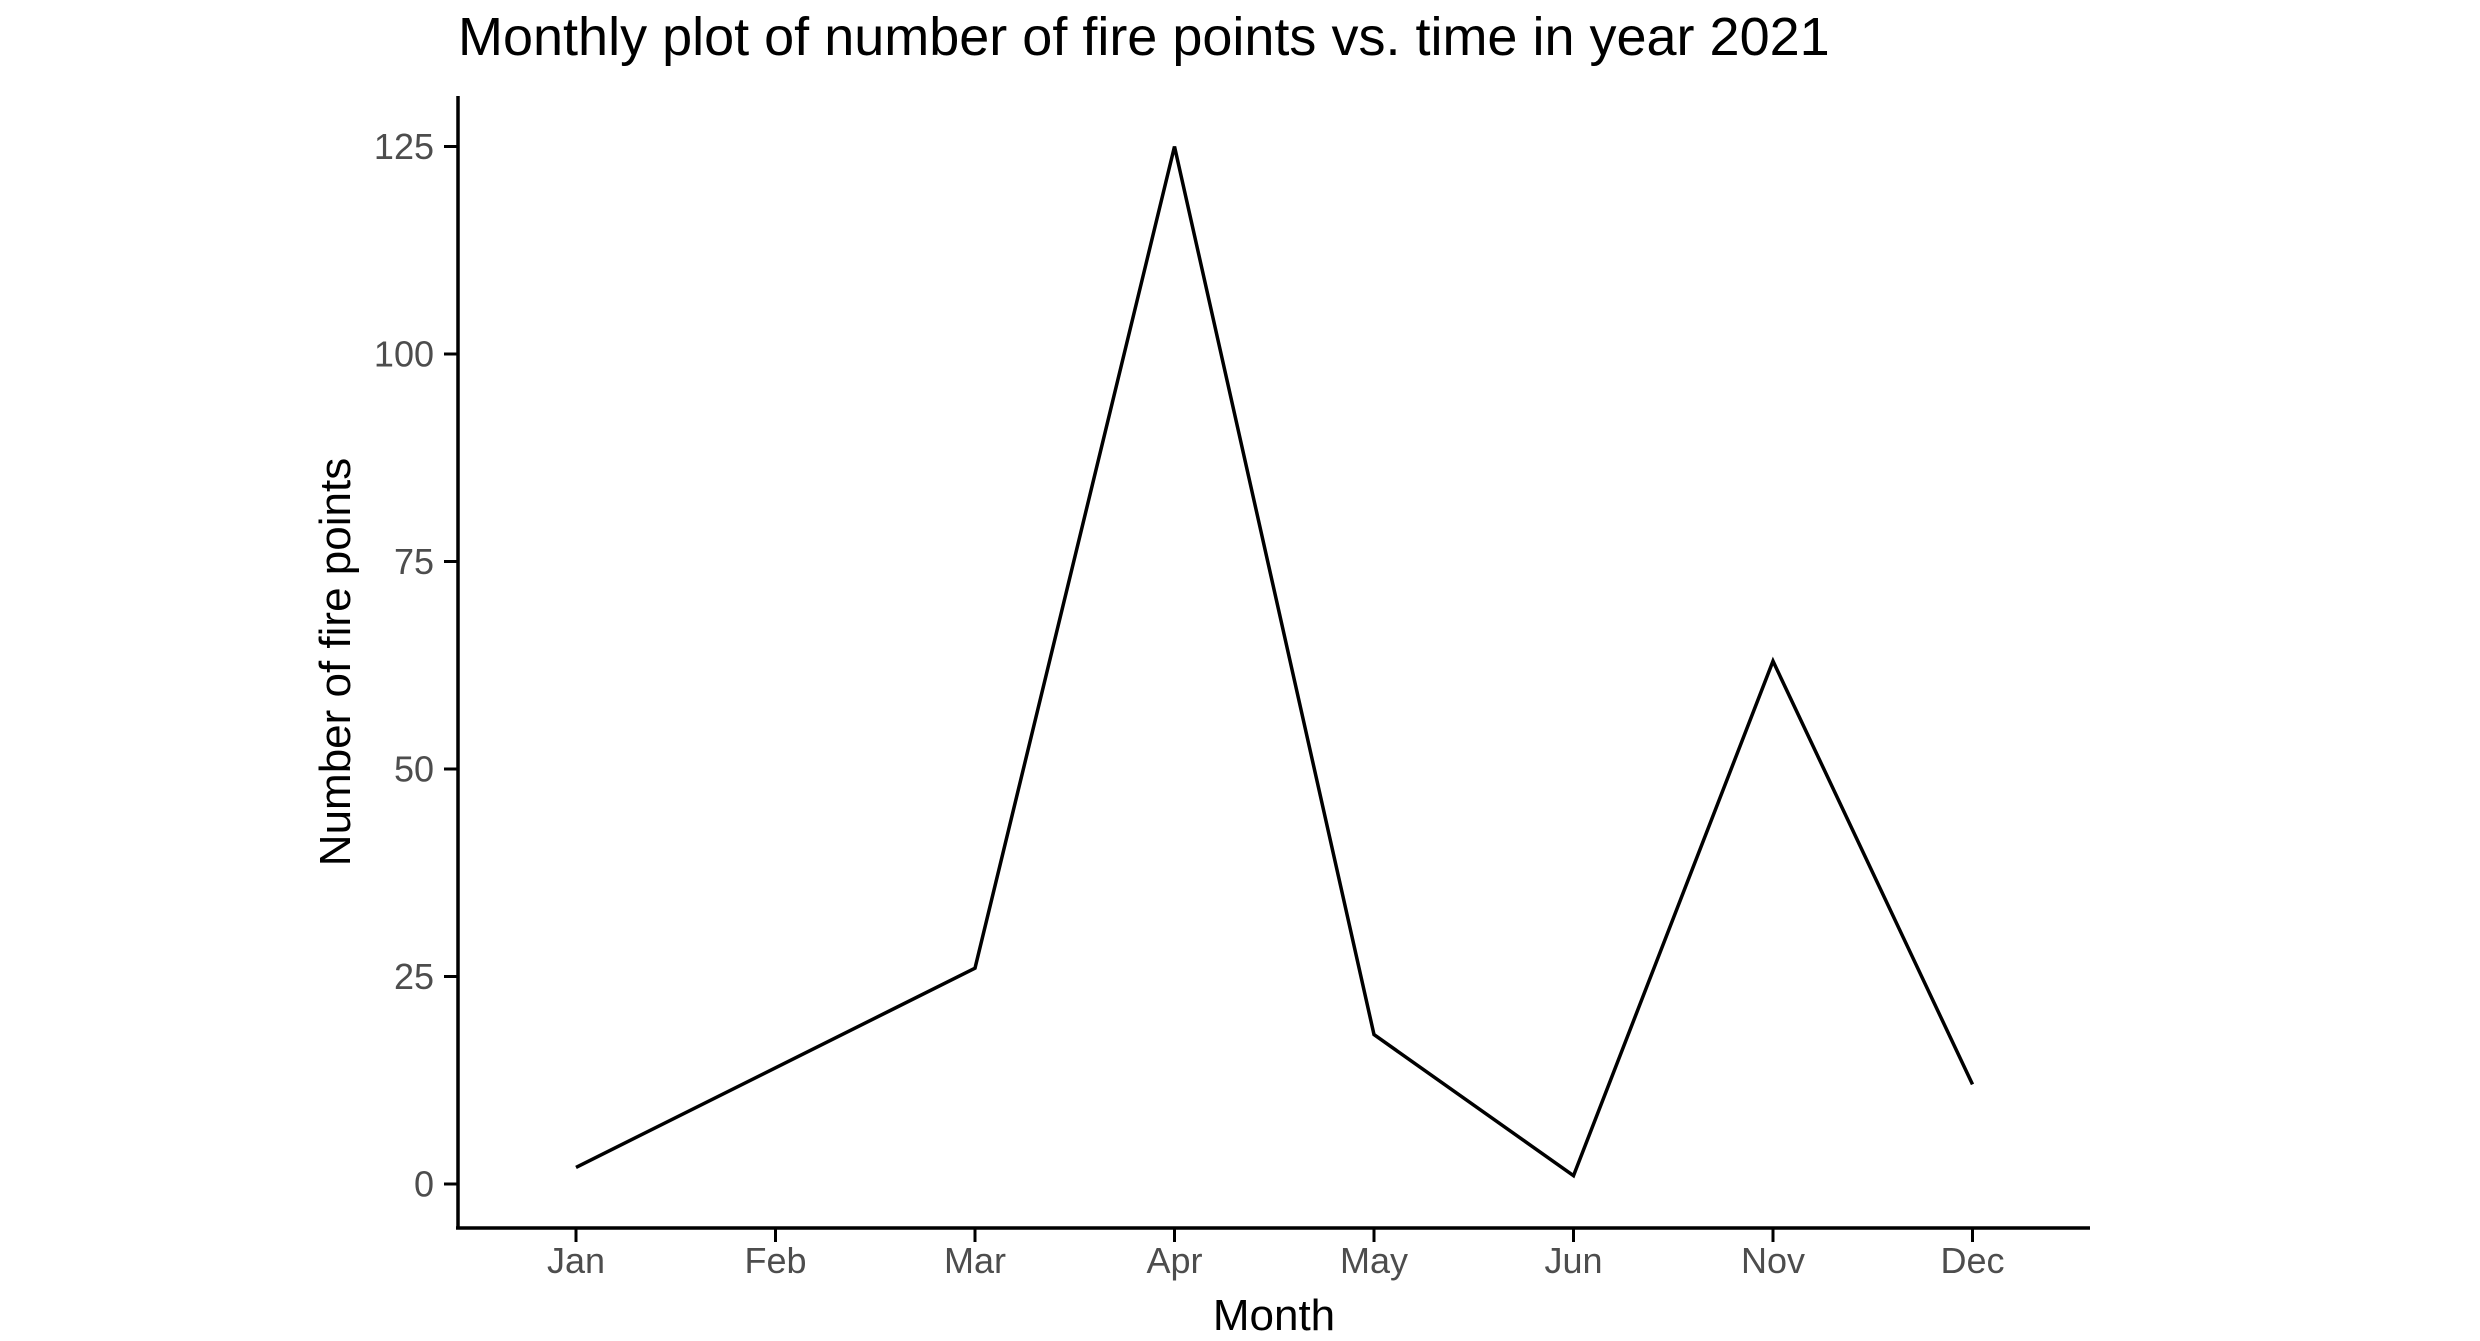 The height and width of the screenshot is (1341, 2480). What do you see at coordinates (404, 354) in the screenshot?
I see `y-tick-label: 100` at bounding box center [404, 354].